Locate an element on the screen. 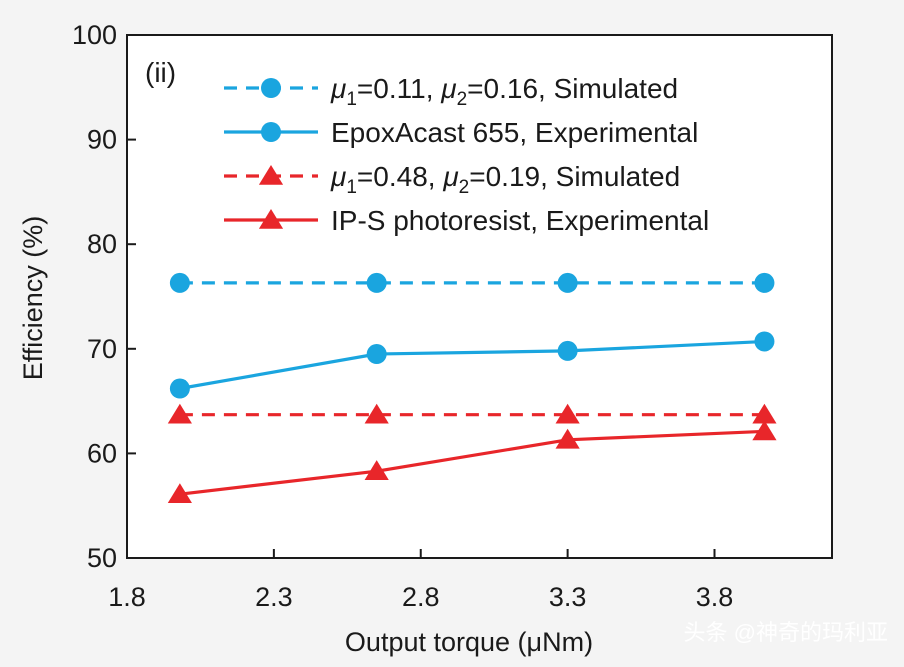  legend-entry-1: μ1=0.11, μ2=0.16, Simulated is located at coordinates (451, 91).